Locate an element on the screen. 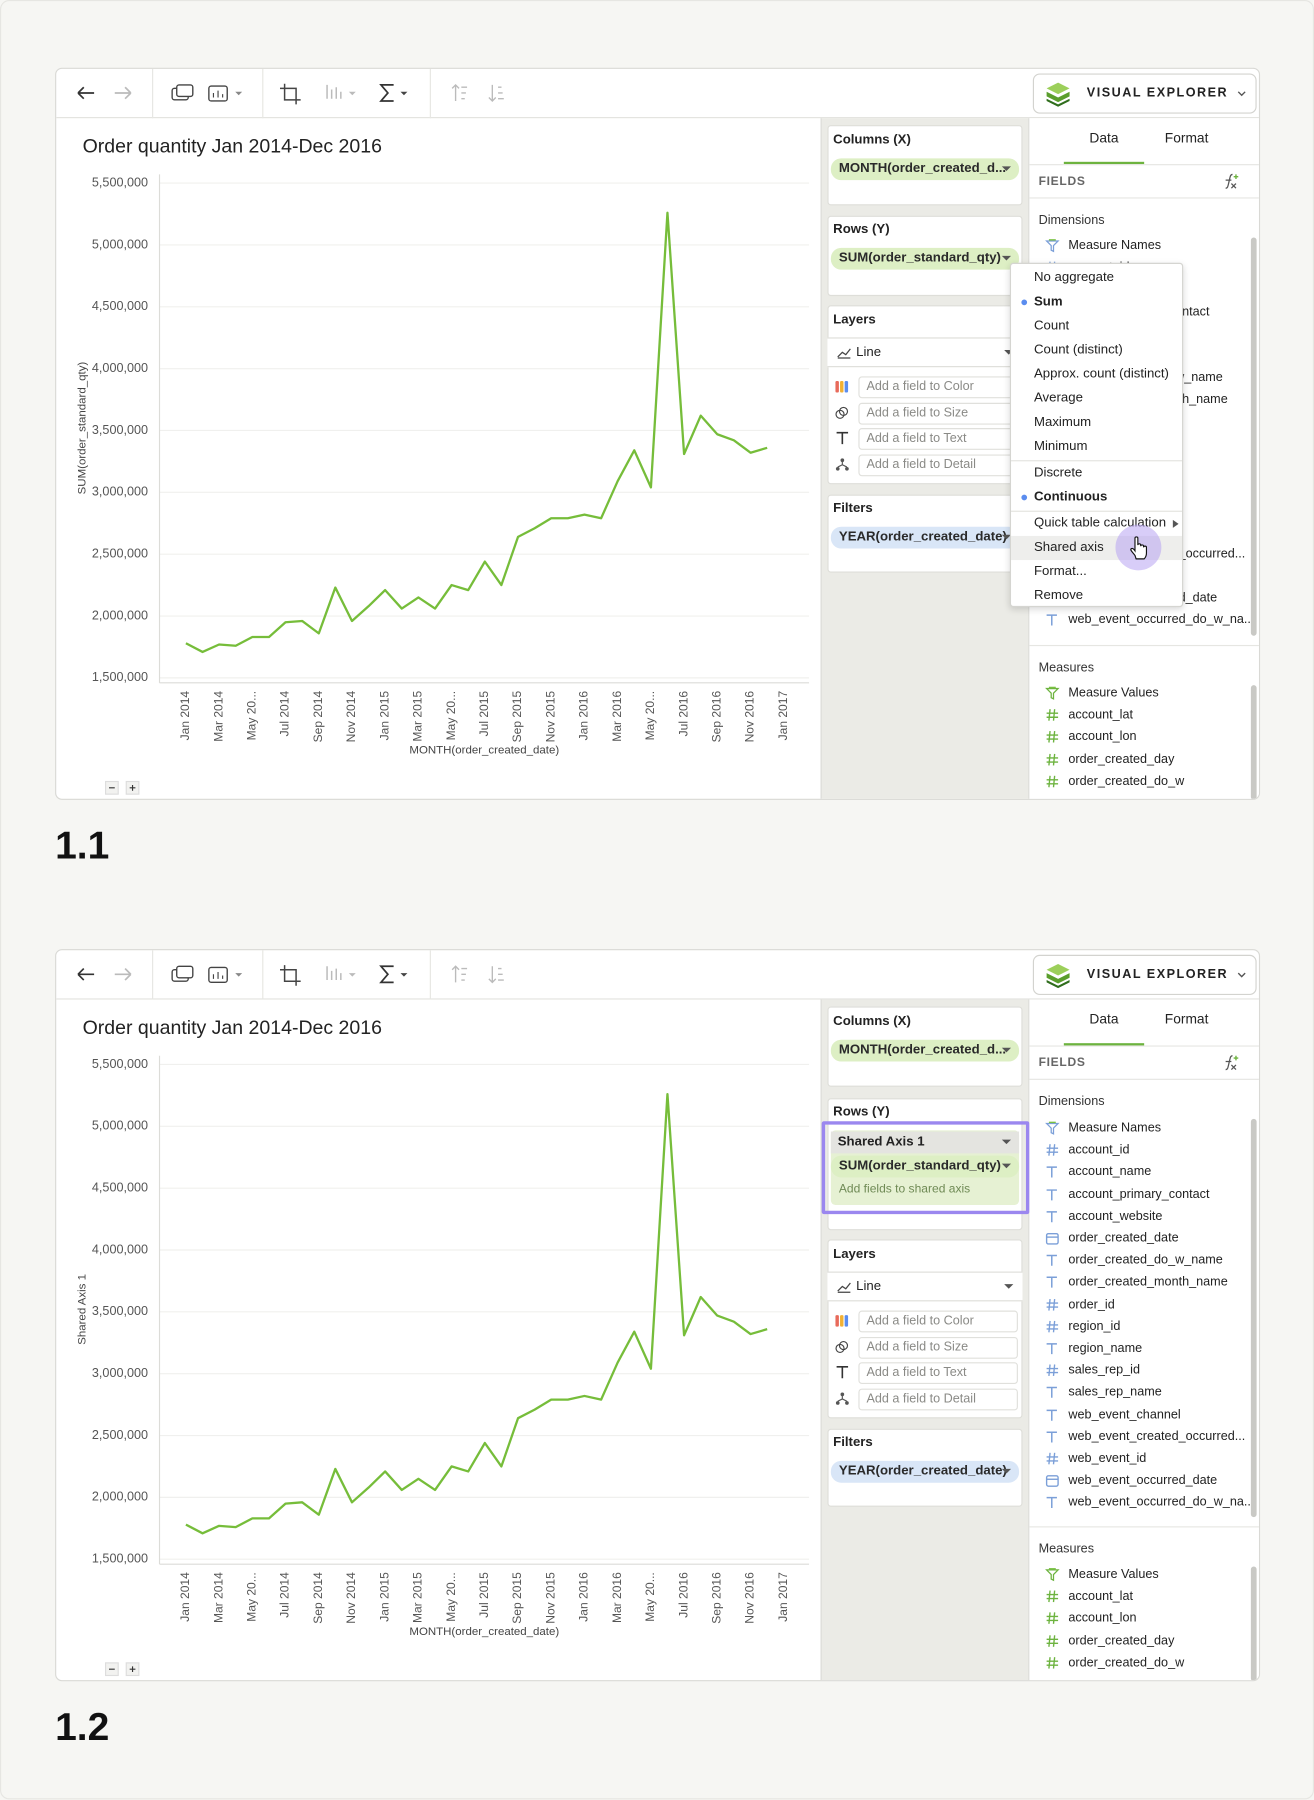 The image size is (1314, 1800). menu-item: Count is located at coordinates (1051, 326).